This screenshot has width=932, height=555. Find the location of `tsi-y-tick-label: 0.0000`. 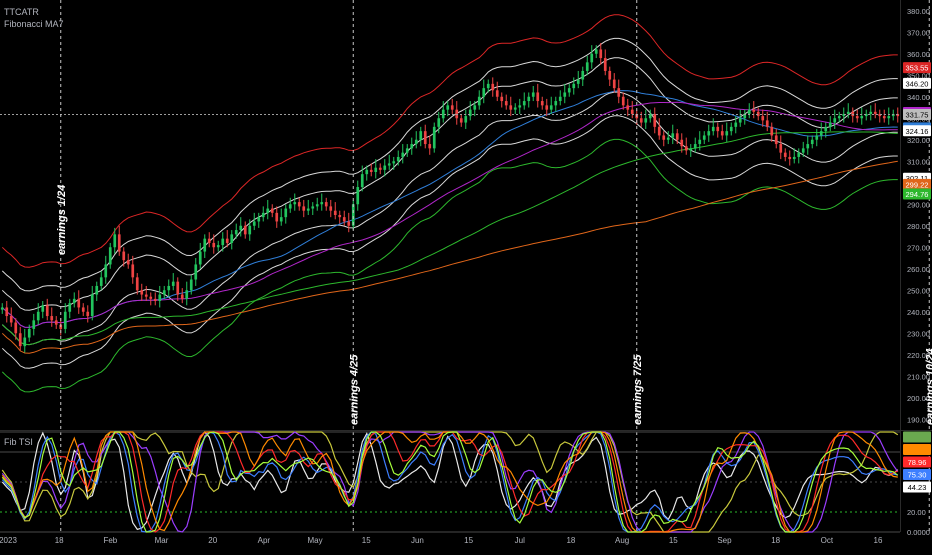

tsi-y-tick-label: 0.0000 is located at coordinates (918, 532).